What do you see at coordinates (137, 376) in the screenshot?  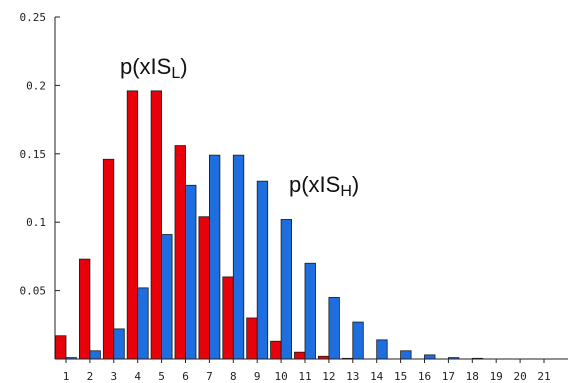 I see `x-tick-label: 4` at bounding box center [137, 376].